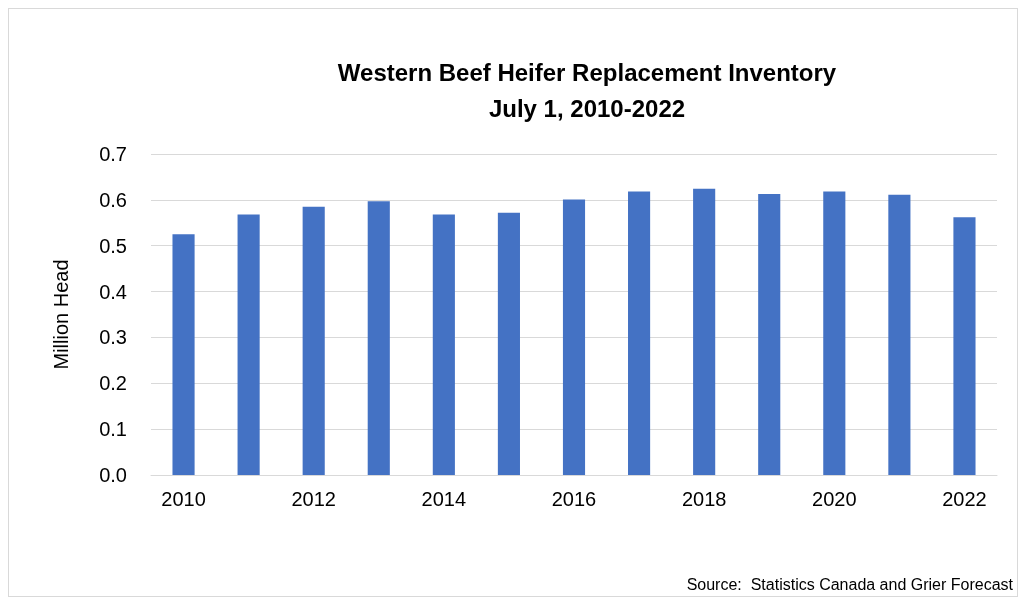  Describe the element at coordinates (113, 475) in the screenshot. I see `y-tick-label: 0.0` at that location.